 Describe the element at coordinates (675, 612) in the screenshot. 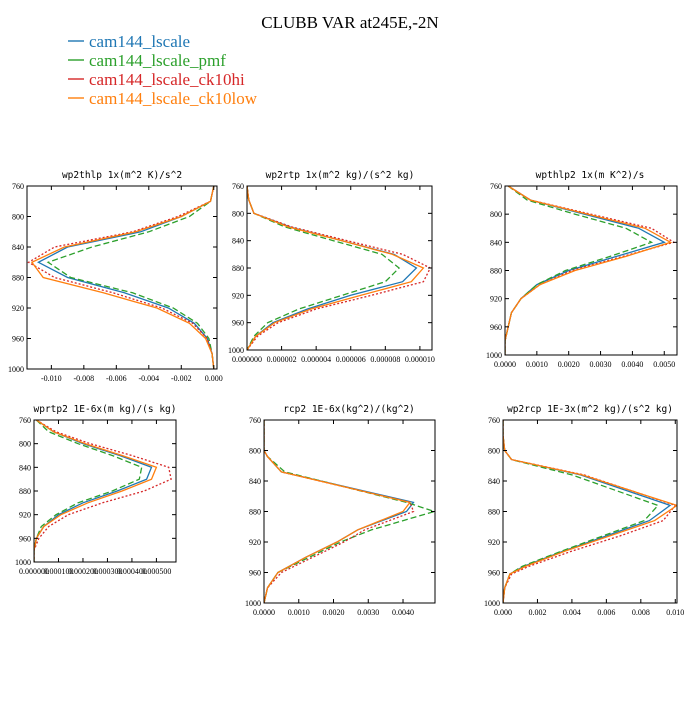

I see `panel-5-xtick-5: 0.010` at that location.